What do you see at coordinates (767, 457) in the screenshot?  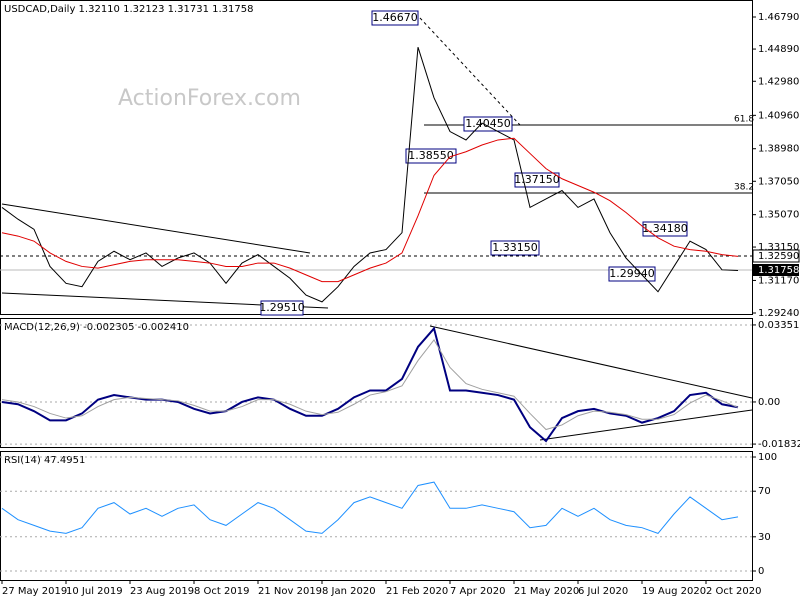 I see `y-tick-label: 100` at bounding box center [767, 457].